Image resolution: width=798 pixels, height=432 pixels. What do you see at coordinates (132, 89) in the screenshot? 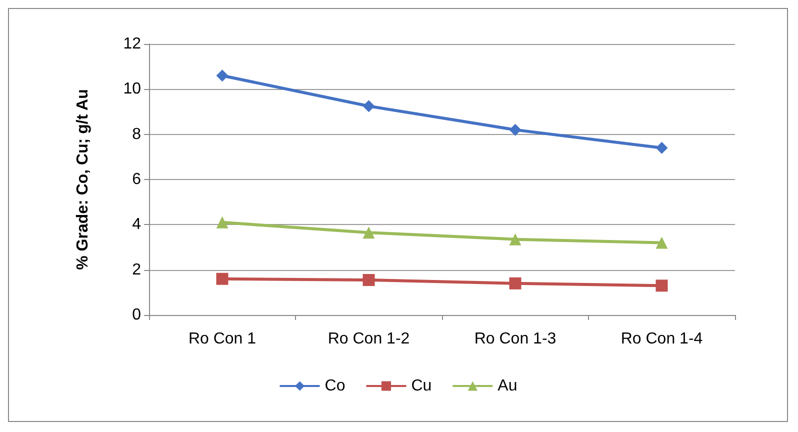
I see `y-tick-label: 10` at bounding box center [132, 89].